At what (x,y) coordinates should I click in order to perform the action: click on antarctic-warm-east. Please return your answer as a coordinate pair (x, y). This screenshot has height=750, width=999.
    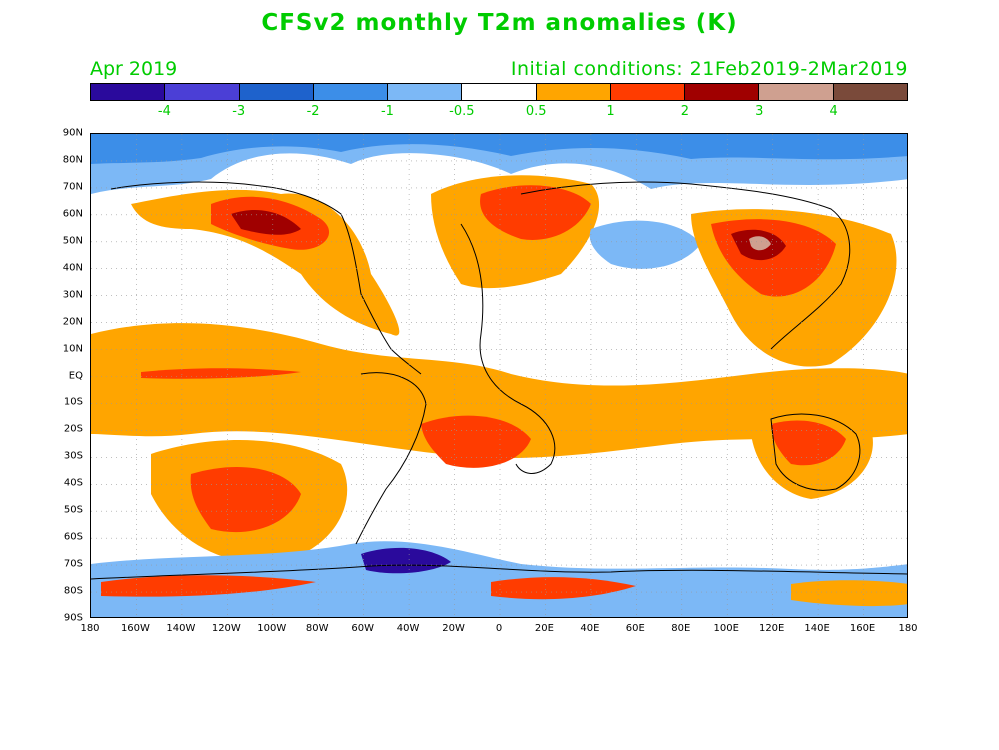
    Looking at the image, I should click on (563, 588).